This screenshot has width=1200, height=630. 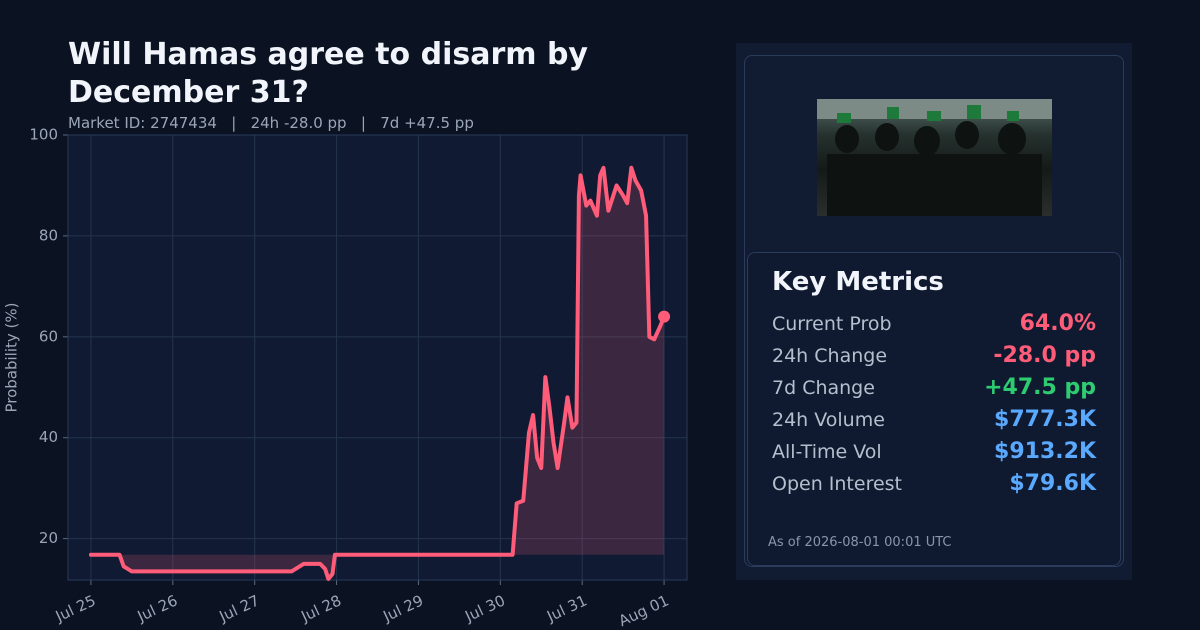 What do you see at coordinates (1045, 419) in the screenshot?
I see `metric-value: $777.3K` at bounding box center [1045, 419].